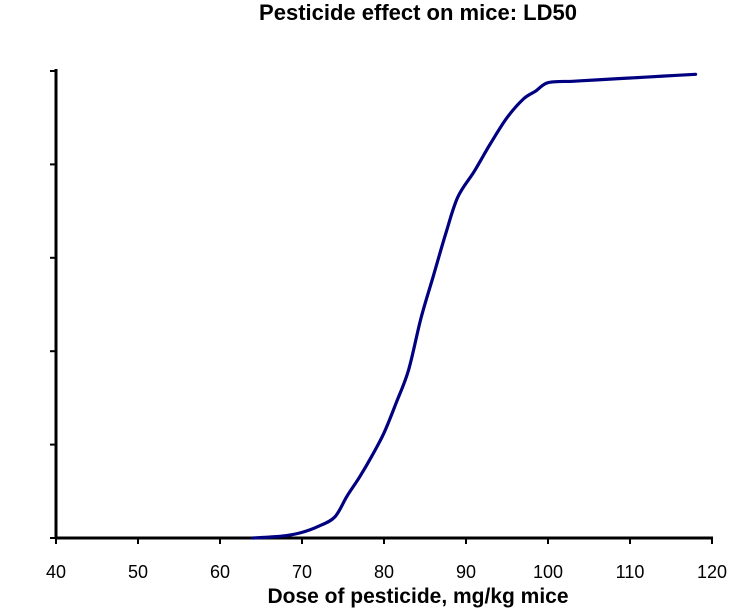 The height and width of the screenshot is (608, 733). Describe the element at coordinates (466, 572) in the screenshot. I see `x-tick-label: 90` at that location.